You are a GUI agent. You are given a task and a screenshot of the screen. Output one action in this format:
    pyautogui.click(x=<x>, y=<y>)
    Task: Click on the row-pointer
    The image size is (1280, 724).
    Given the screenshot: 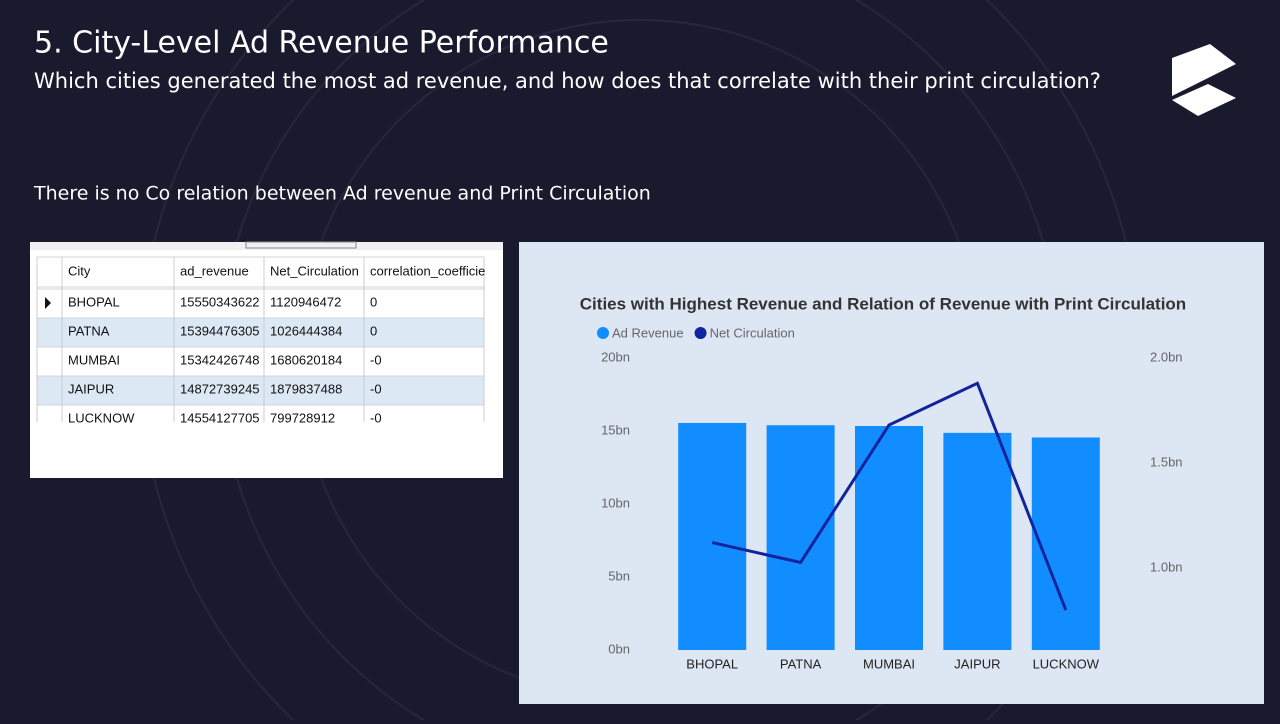 What is the action you would take?
    pyautogui.click(x=48, y=303)
    